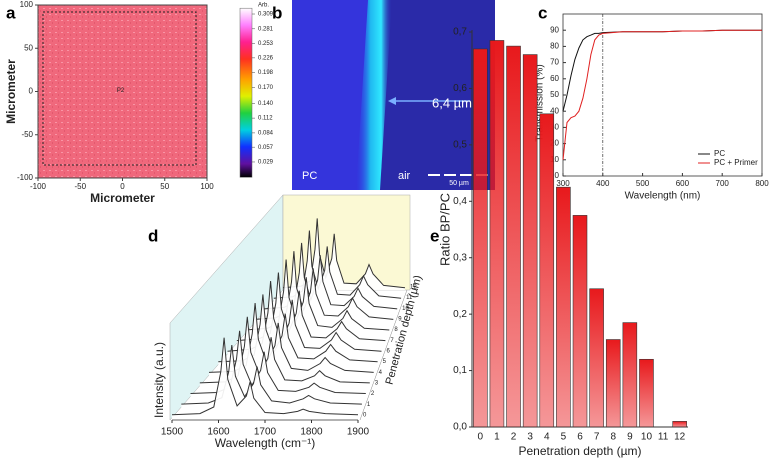  I want to click on x-tick-label: -50, so click(80, 186).